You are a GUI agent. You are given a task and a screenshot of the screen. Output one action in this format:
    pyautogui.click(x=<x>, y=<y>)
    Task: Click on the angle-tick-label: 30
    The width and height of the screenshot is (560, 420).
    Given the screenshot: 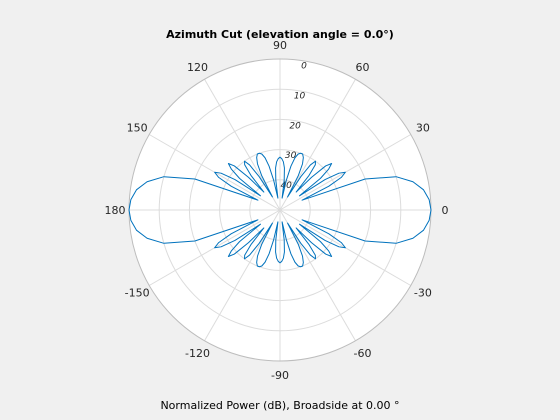 What is the action you would take?
    pyautogui.click(x=423, y=128)
    